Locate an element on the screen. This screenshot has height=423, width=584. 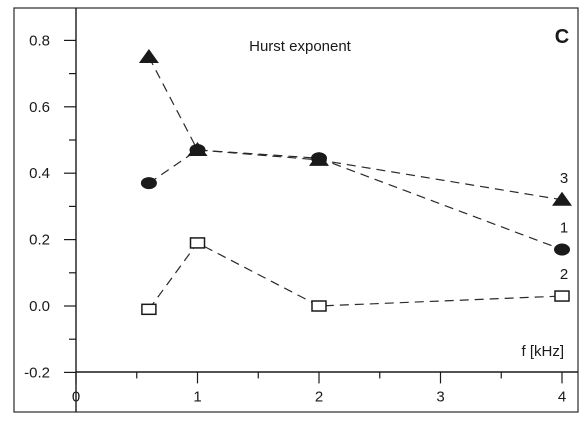
y-tick-label: -0.2 is located at coordinates (37, 372).